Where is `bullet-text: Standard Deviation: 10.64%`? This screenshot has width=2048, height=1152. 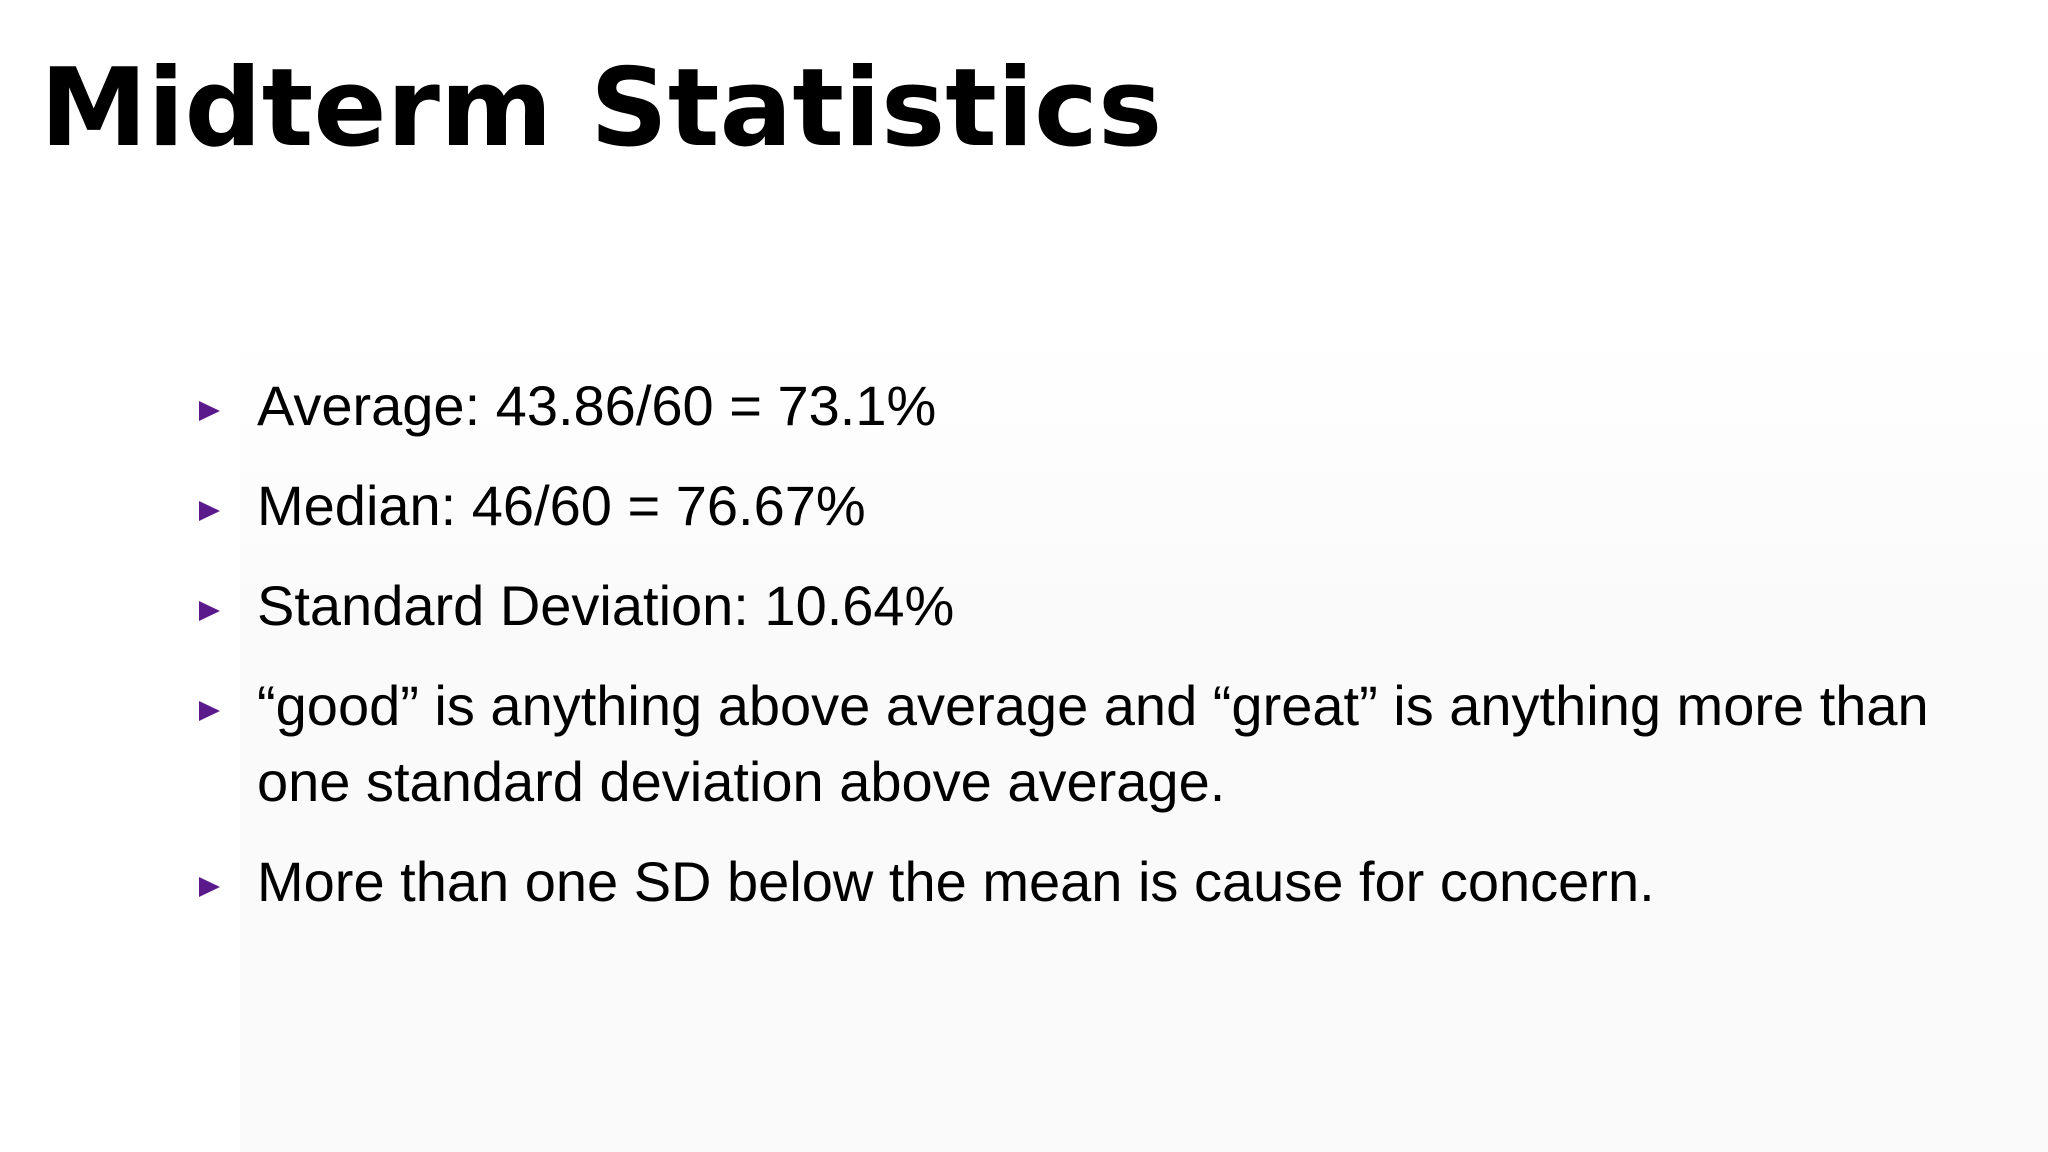
bullet-text: Standard Deviation: 10.64% is located at coordinates (606, 605).